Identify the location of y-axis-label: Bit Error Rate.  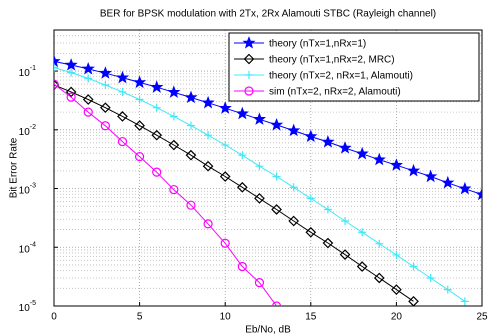
(14, 167).